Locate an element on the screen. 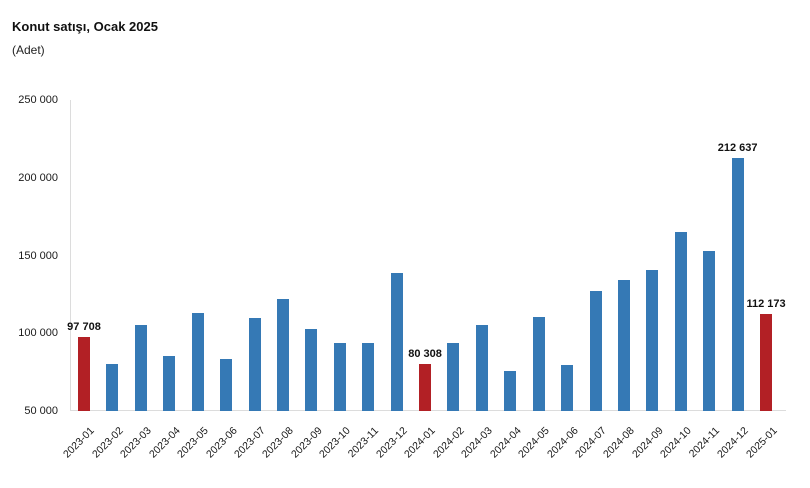 Image resolution: width=810 pixels, height=488 pixels. x-axis-tick-label: 2023-01 is located at coordinates (79, 442).